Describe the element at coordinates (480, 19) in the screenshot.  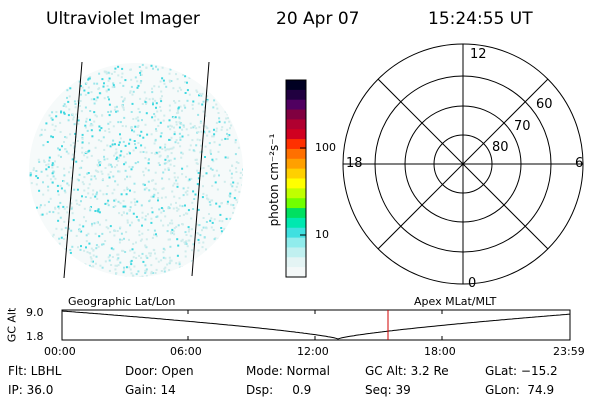
I see `time-label: 15:24:55 UT` at that location.